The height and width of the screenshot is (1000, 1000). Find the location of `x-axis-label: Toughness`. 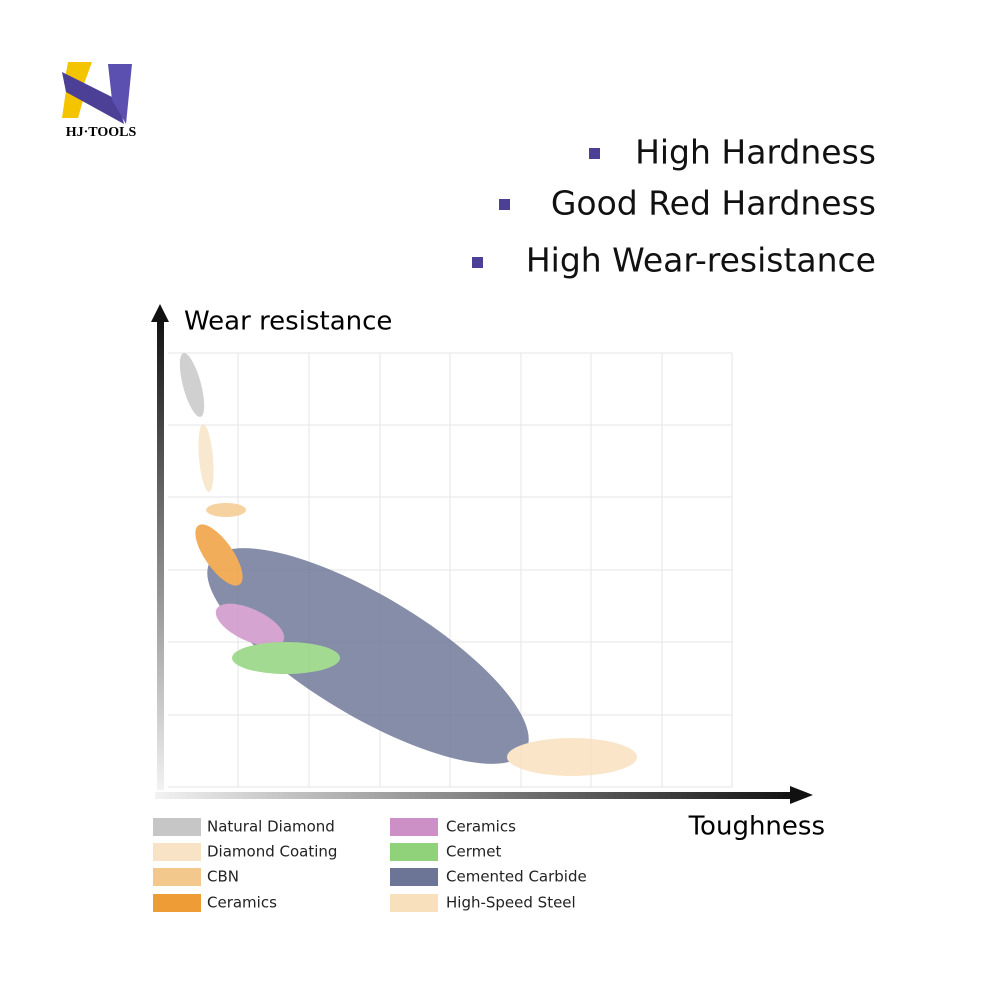

x-axis-label: Toughness is located at coordinates (756, 827).